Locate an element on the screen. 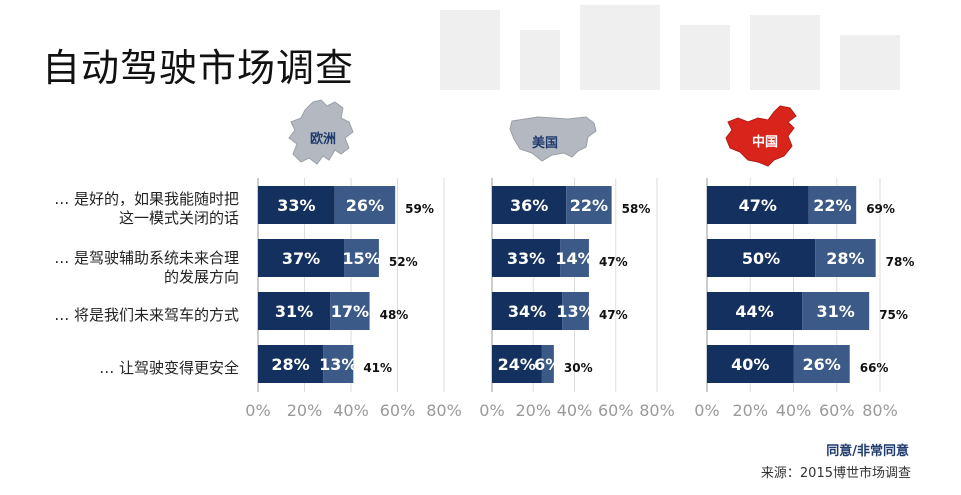  total-label-europe-row3: 48% is located at coordinates (394, 315).